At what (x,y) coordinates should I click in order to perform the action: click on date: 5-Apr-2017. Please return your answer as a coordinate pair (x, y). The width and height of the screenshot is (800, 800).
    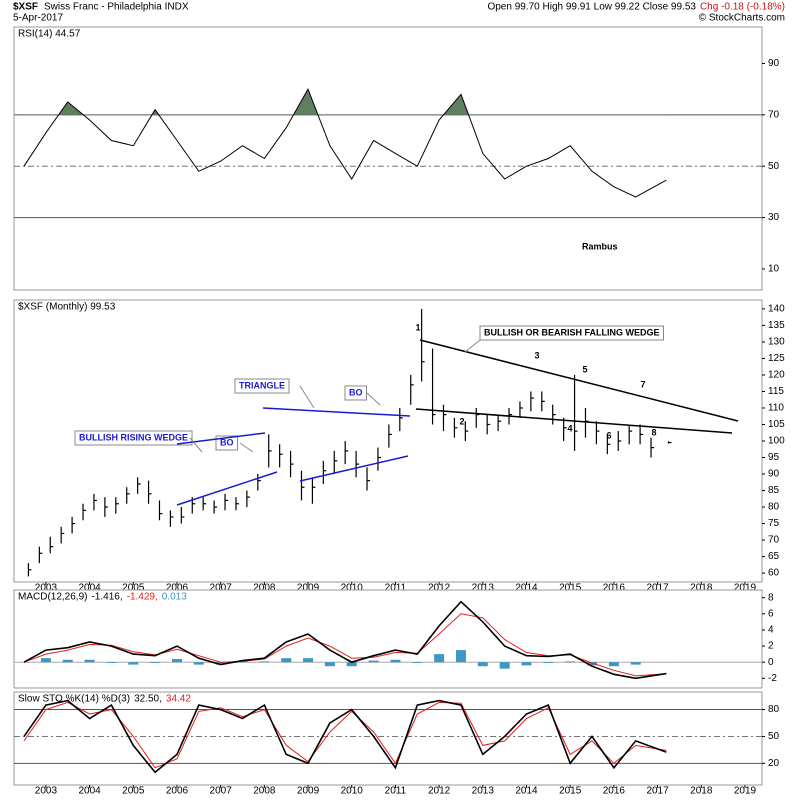
    Looking at the image, I should click on (38, 18).